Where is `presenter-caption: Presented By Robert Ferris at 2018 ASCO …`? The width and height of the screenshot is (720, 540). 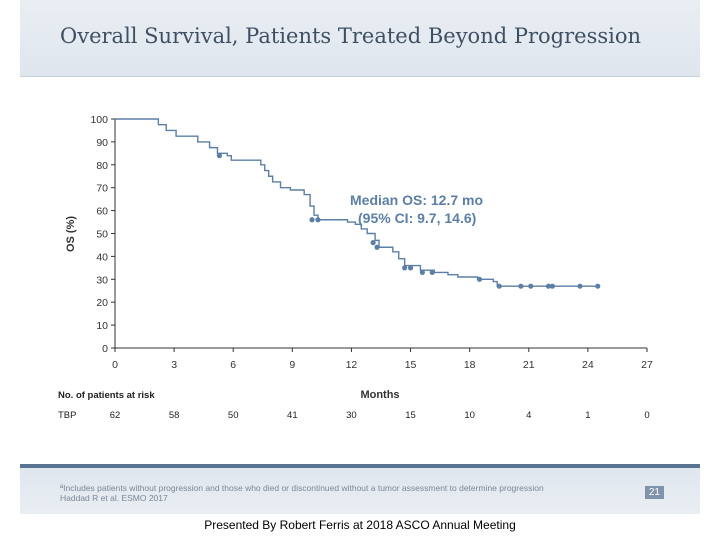
presenter-caption: Presented By Robert Ferris at 2018 ASCO … is located at coordinates (360, 525).